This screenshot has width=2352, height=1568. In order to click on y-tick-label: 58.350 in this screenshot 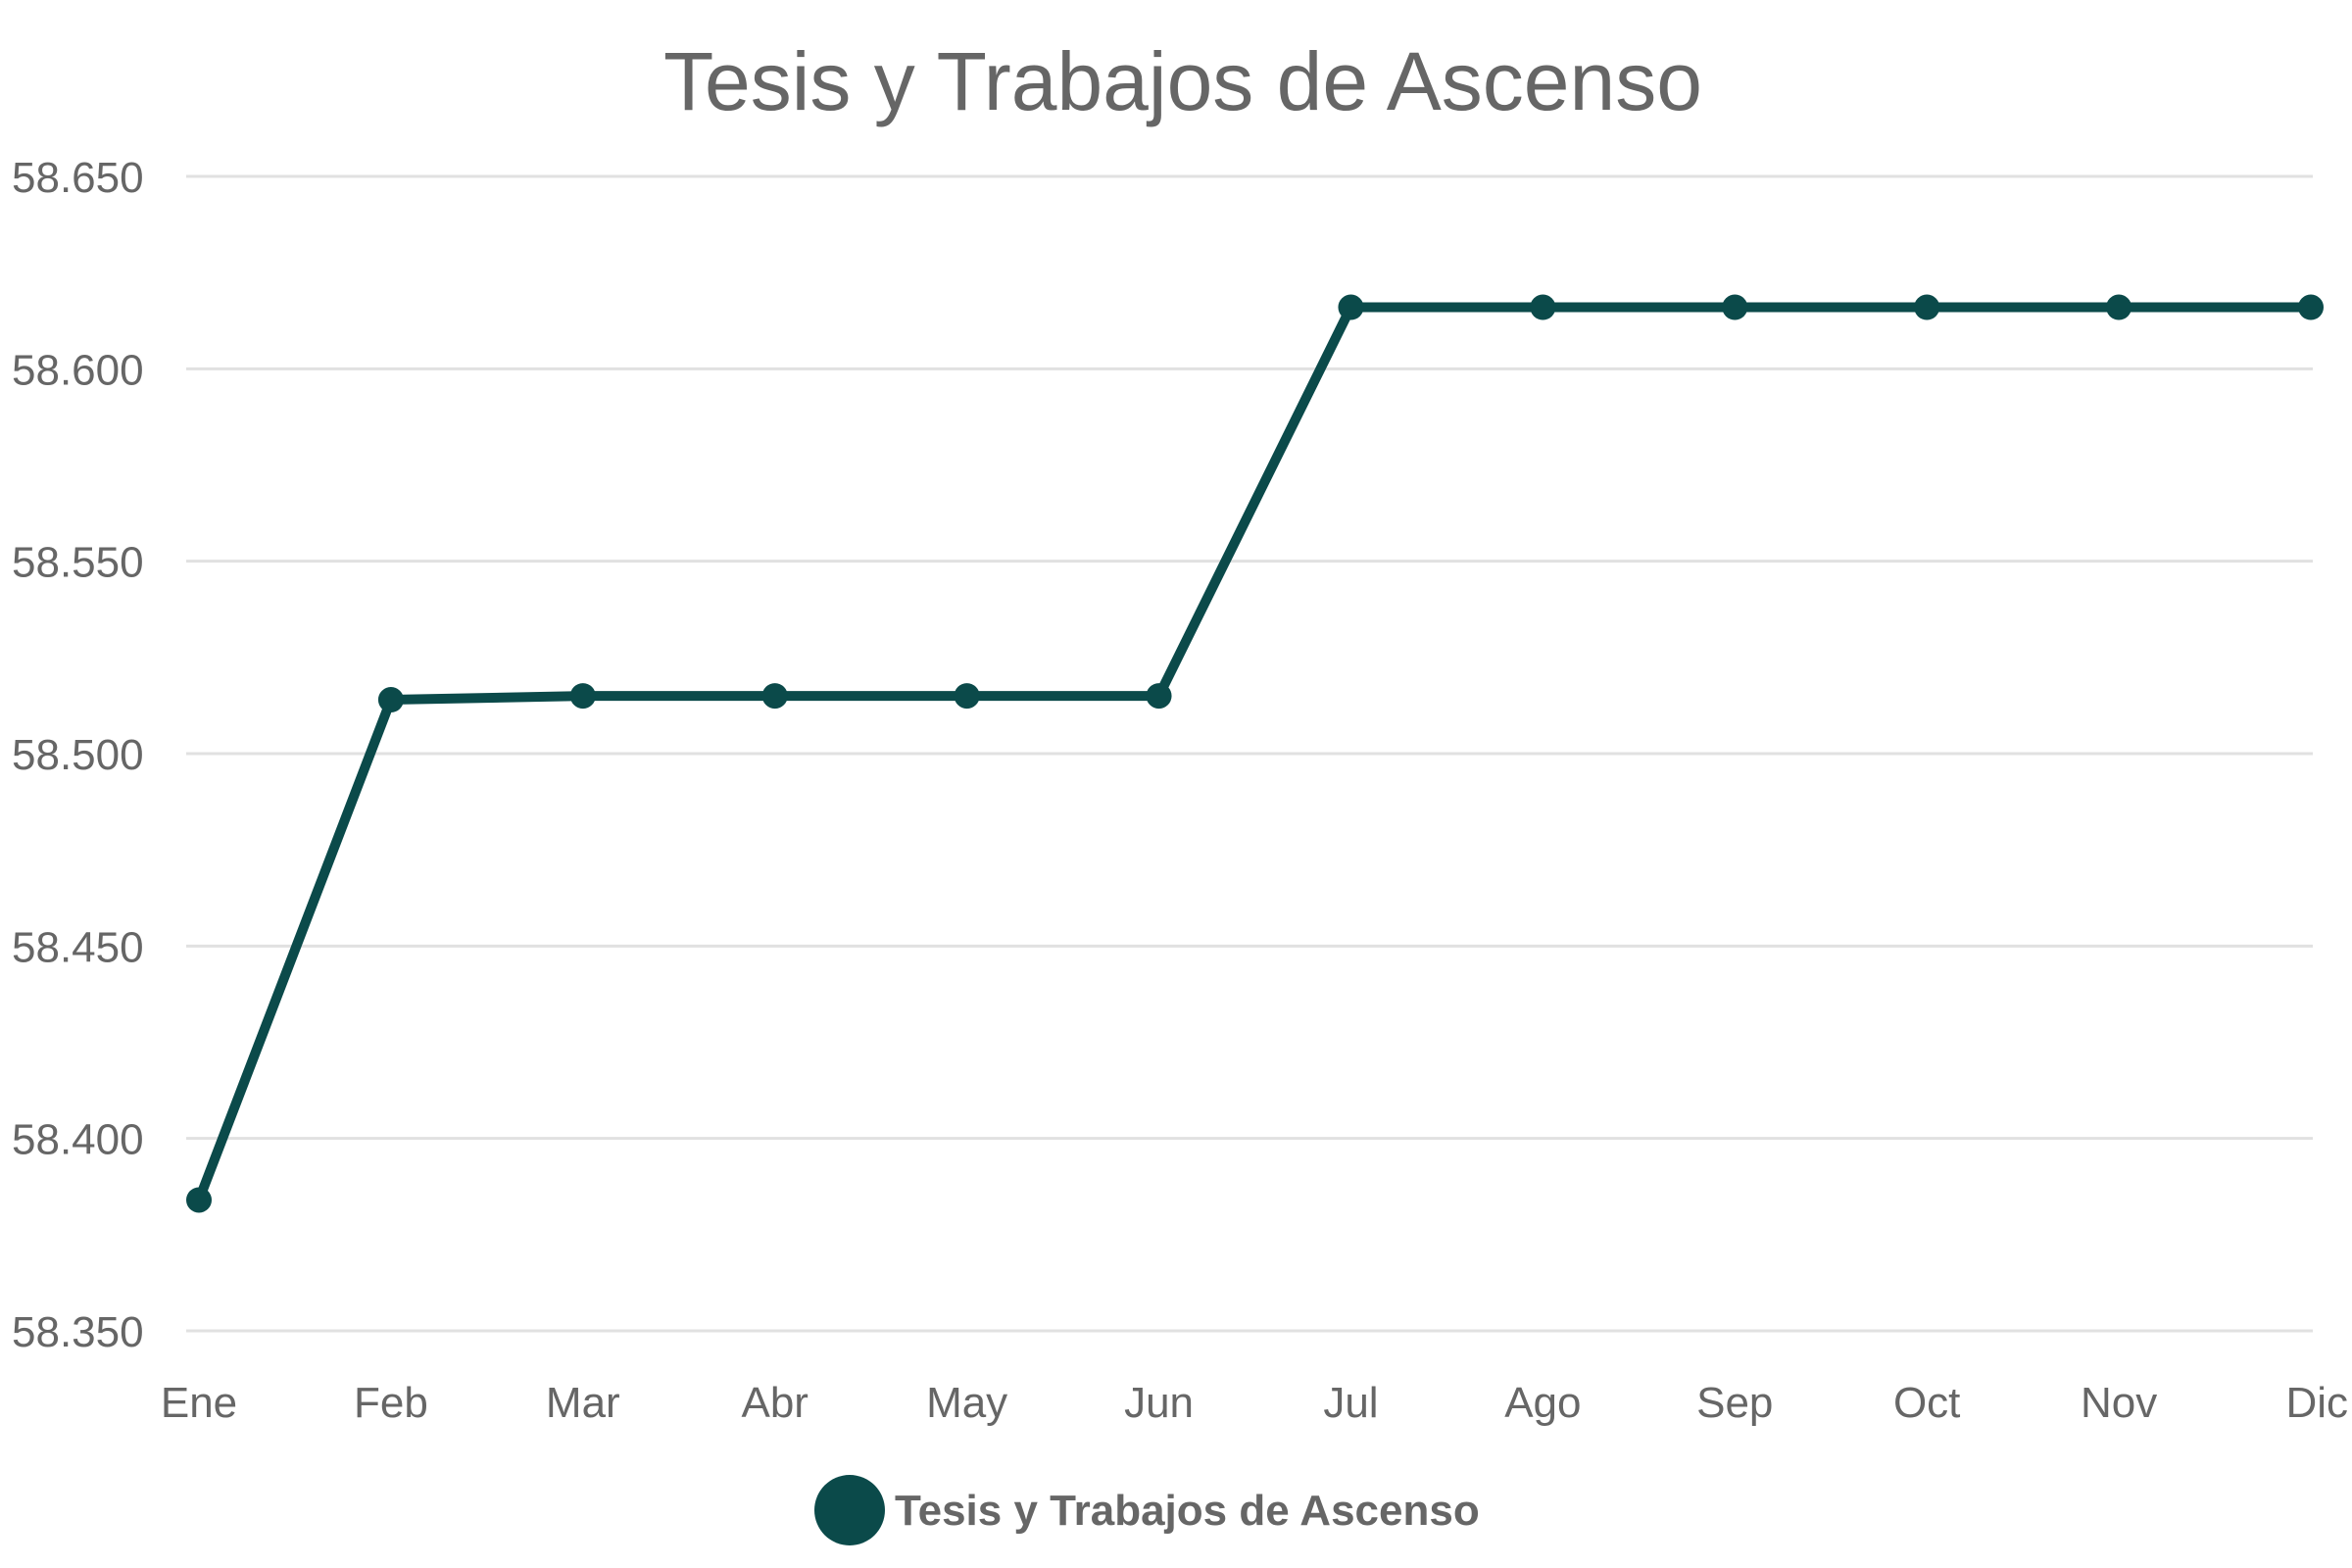, I will do `click(78, 1332)`.